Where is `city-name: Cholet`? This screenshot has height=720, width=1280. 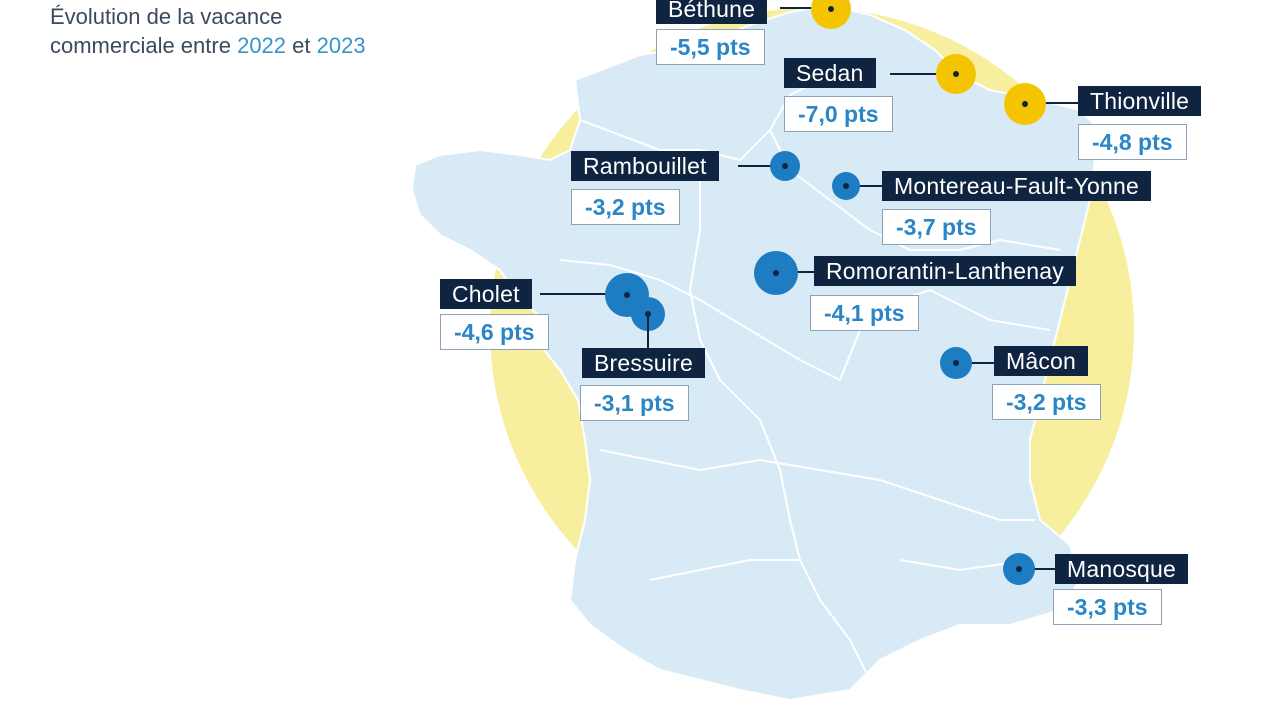
city-name: Cholet is located at coordinates (486, 294).